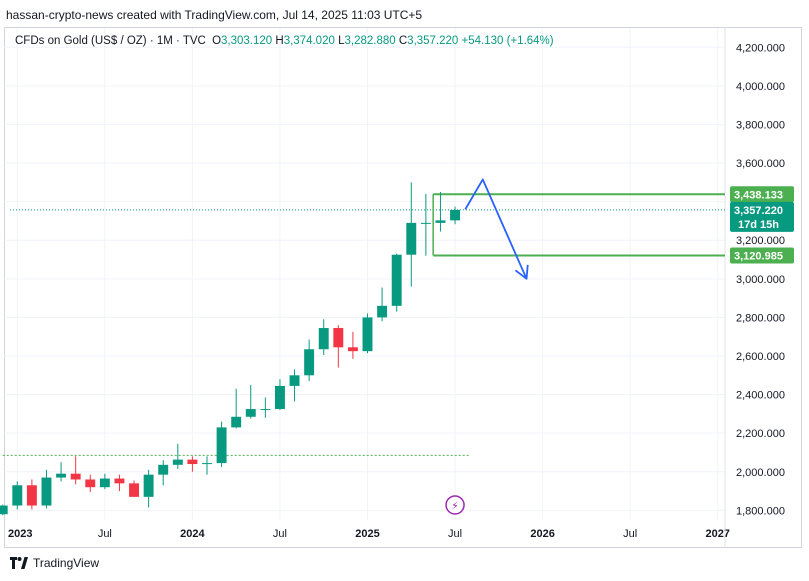  I want to click on symbol-title: CFDs on Gold (US$ / OZ) · 1M · TVC, so click(110, 41).